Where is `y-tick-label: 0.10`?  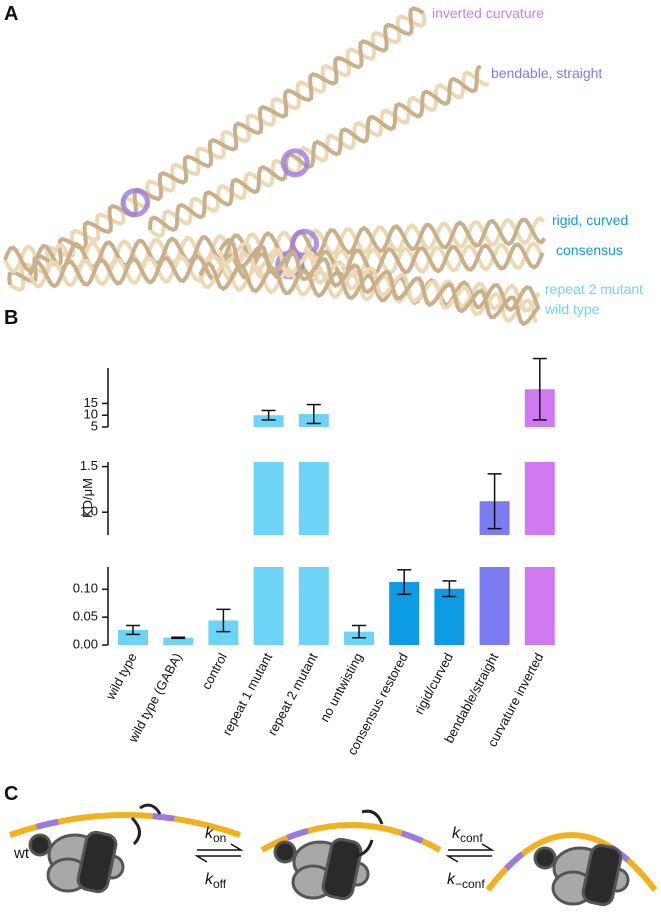 y-tick-label: 0.10 is located at coordinates (85, 588).